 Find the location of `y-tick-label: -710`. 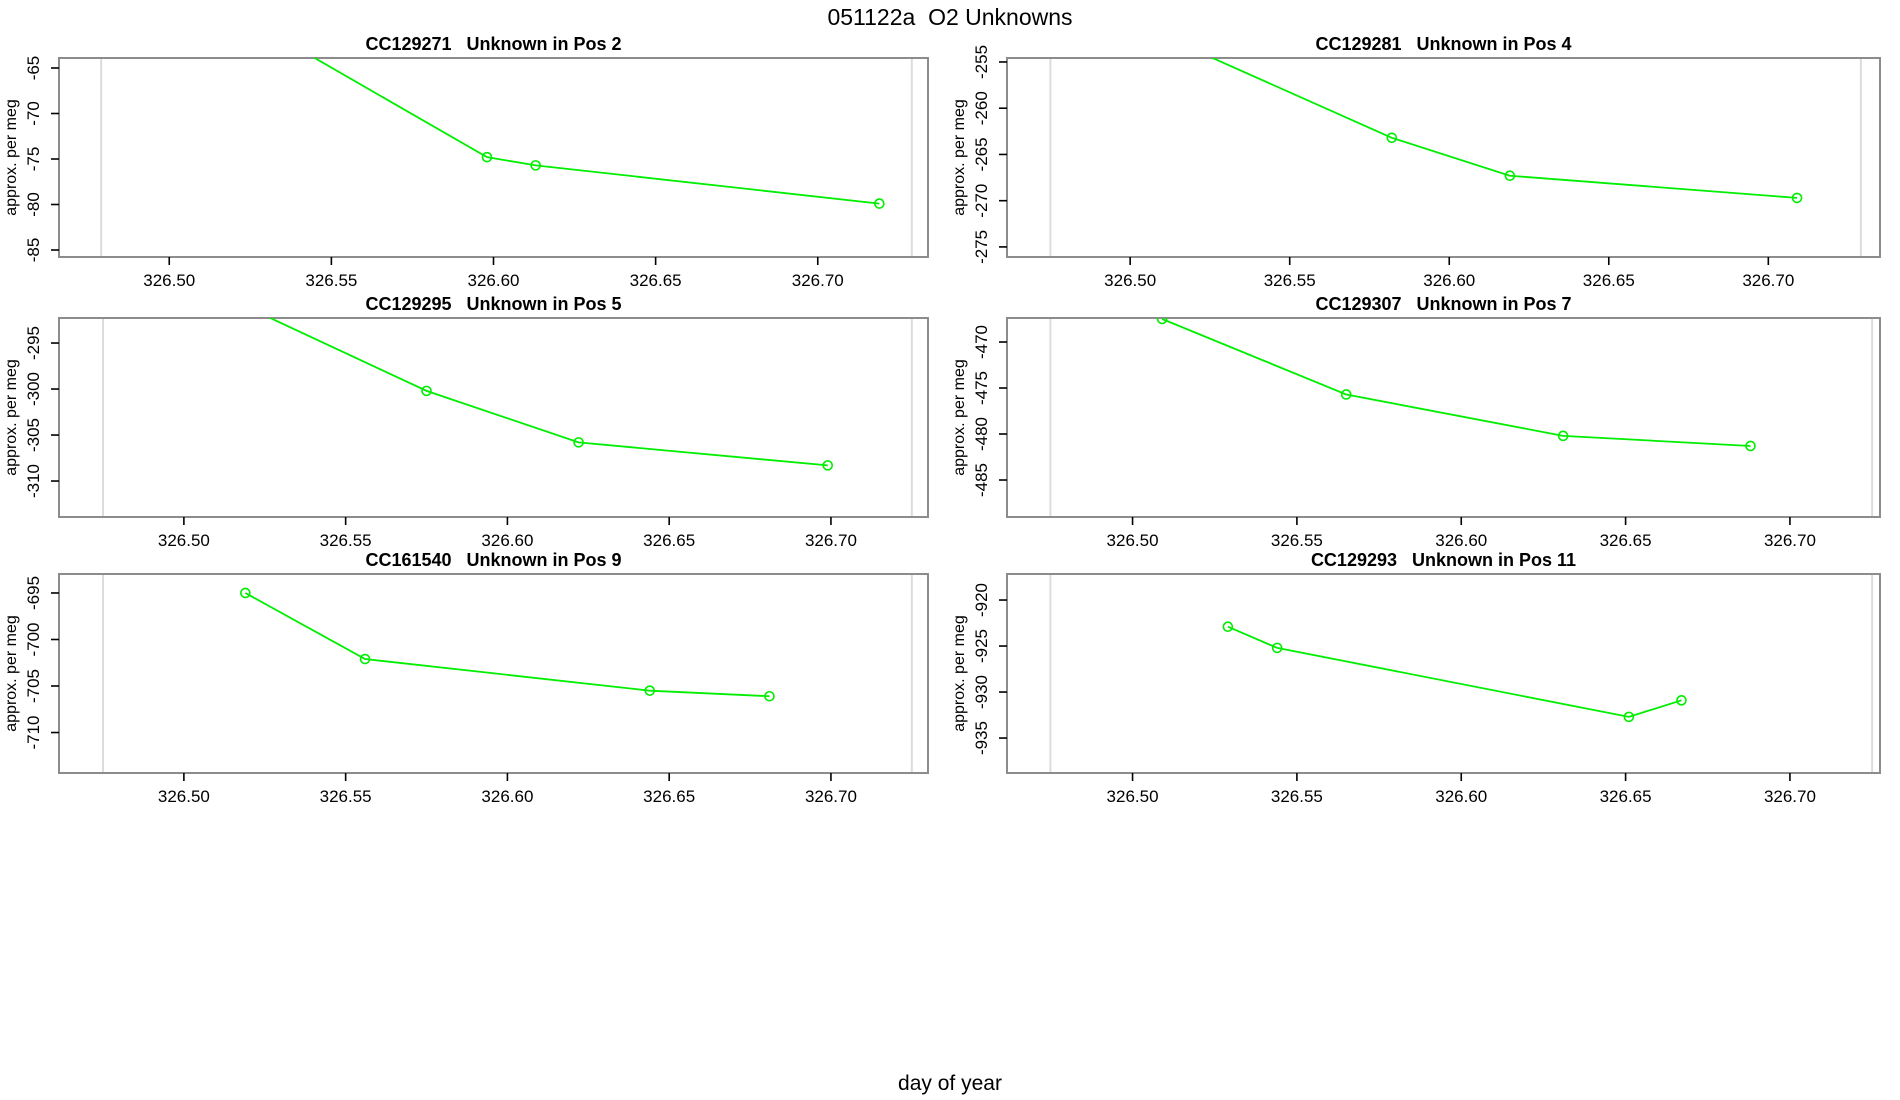

y-tick-label: -710 is located at coordinates (33, 733).